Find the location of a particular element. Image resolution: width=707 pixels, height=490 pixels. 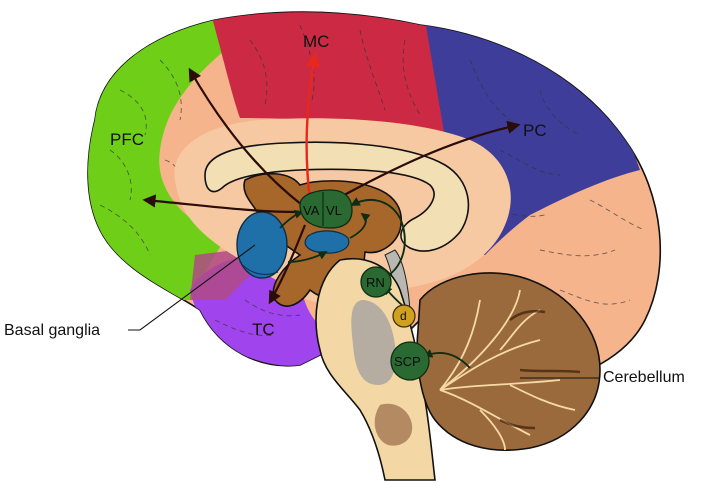

label-basal-ganglia: Basal ganglia is located at coordinates (52, 330).